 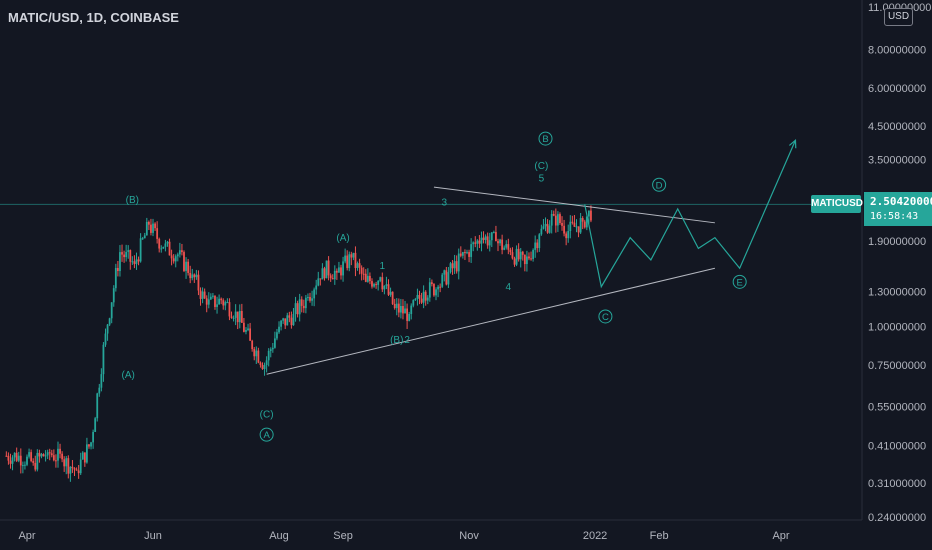 What do you see at coordinates (541, 166) in the screenshot?
I see `wave-label-11: (C)` at bounding box center [541, 166].